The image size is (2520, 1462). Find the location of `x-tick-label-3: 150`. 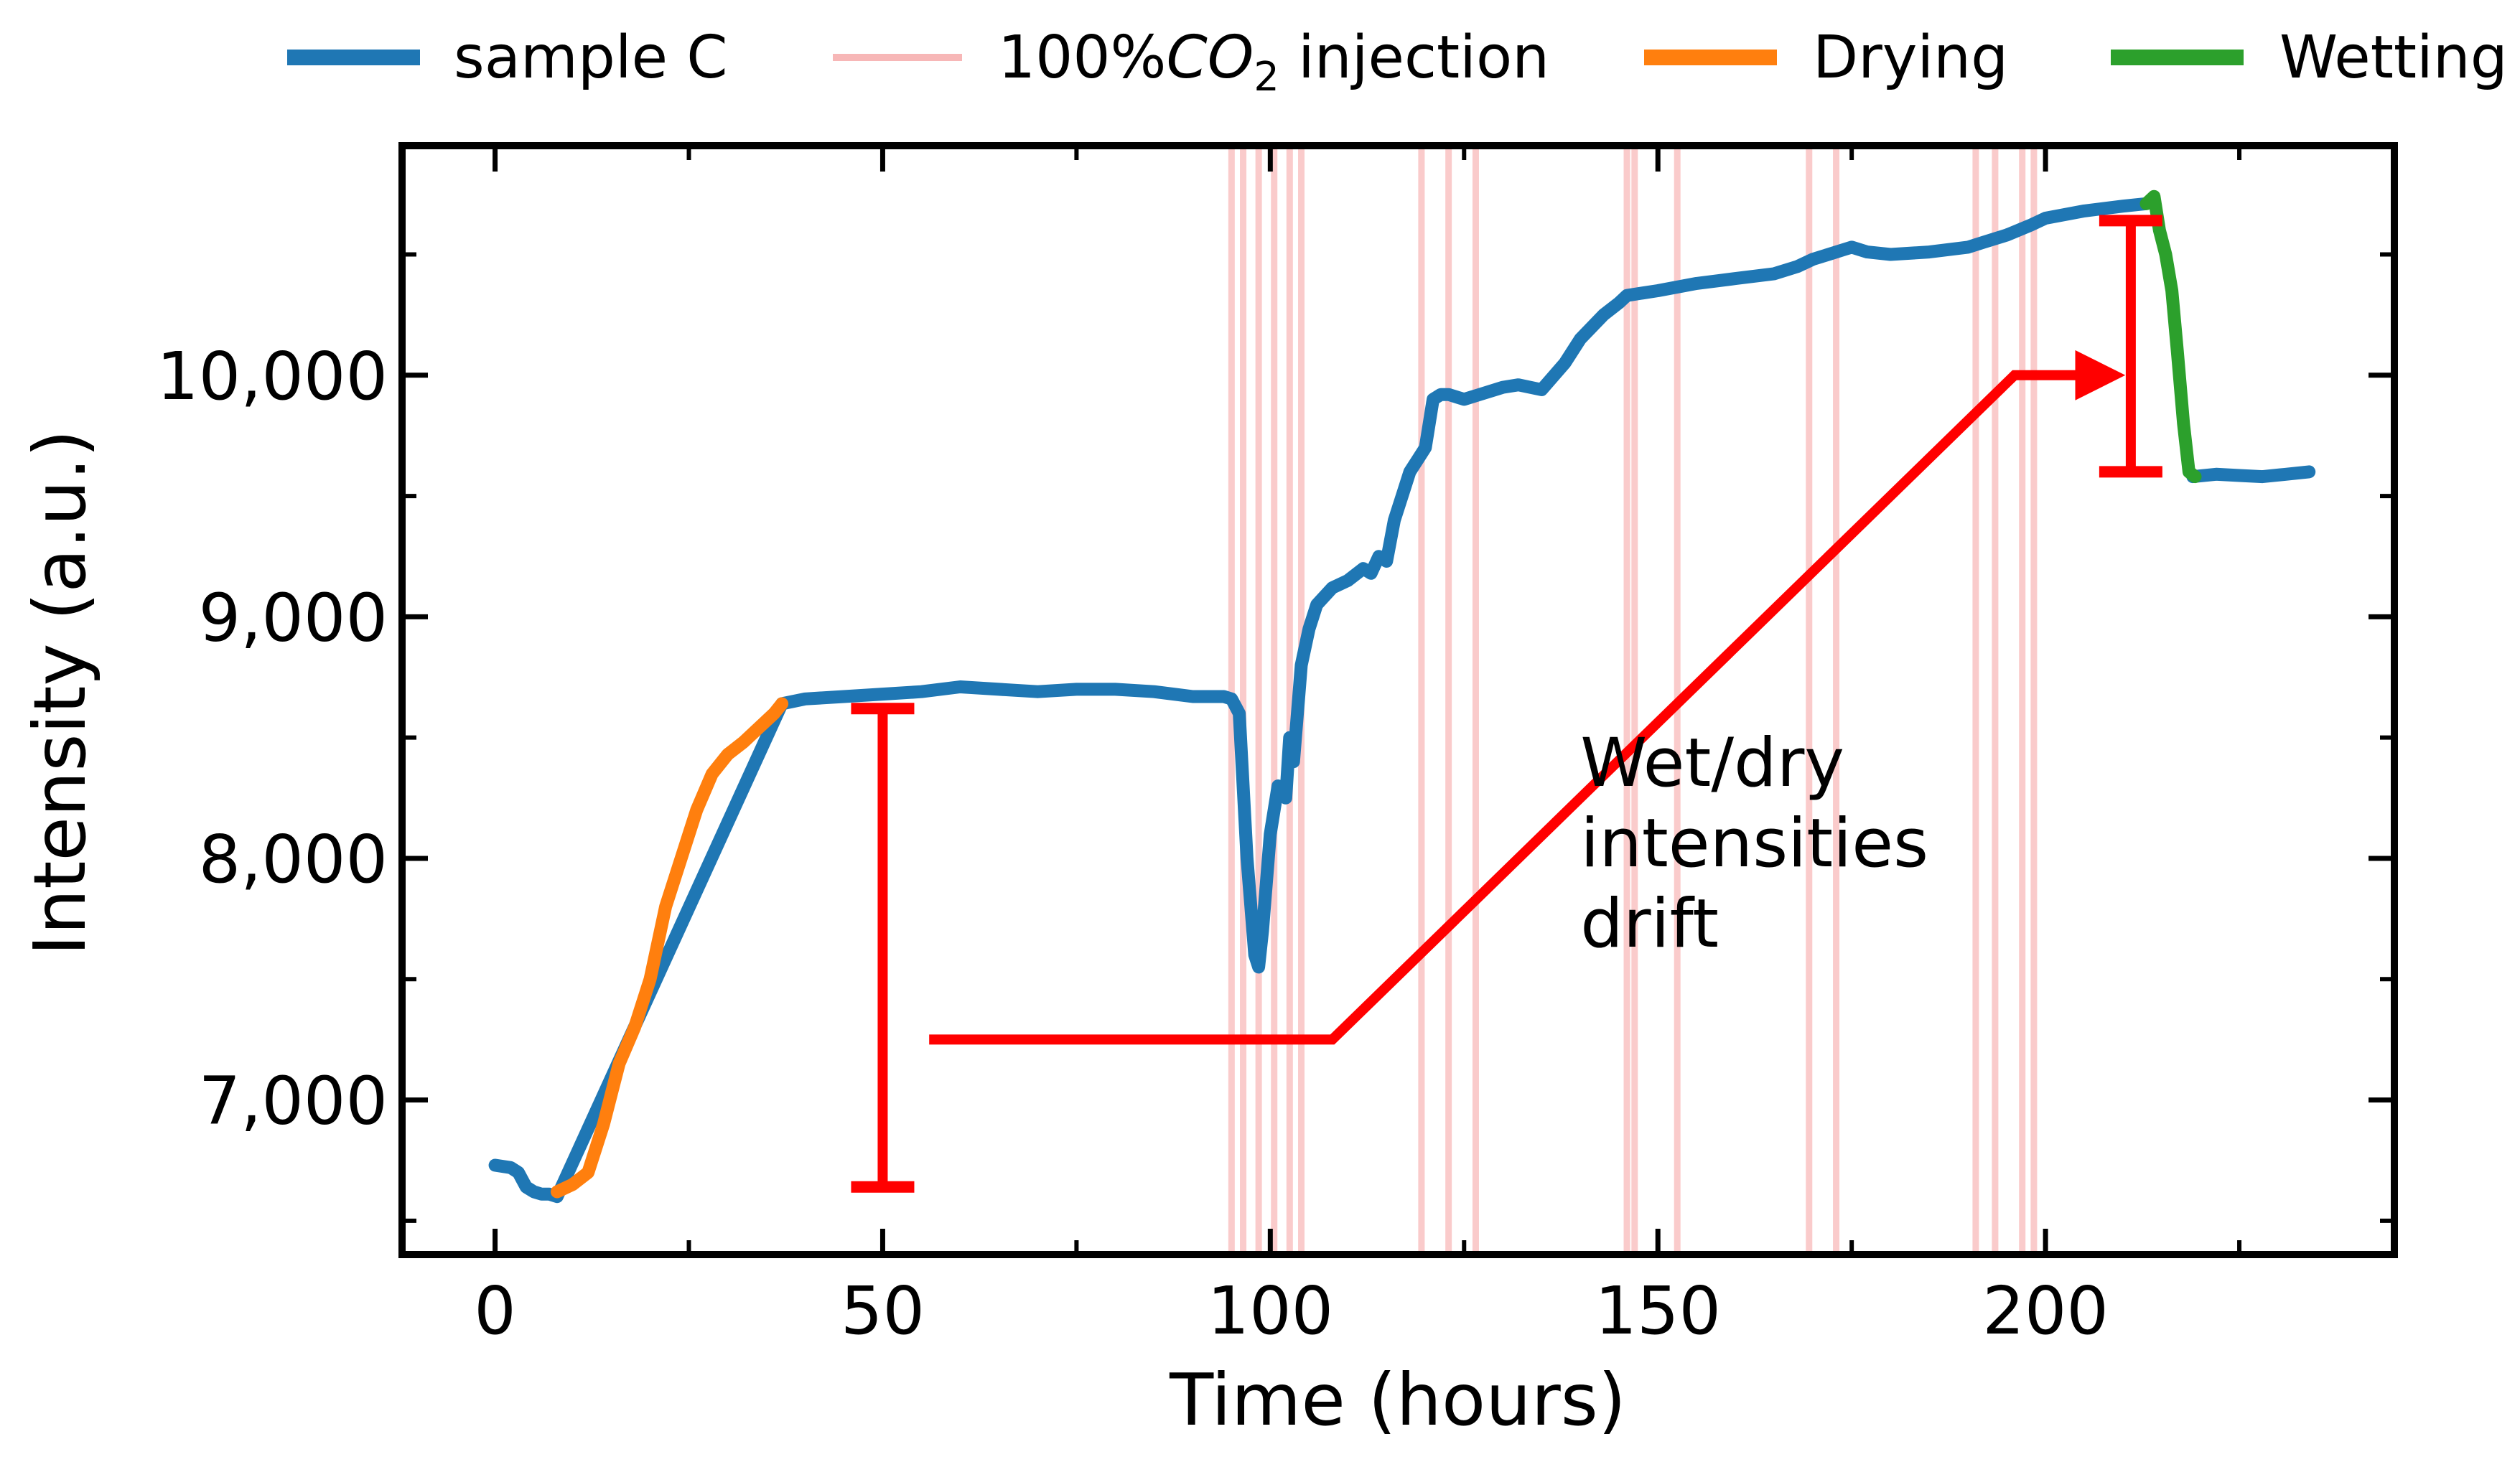

x-tick-label-3: 150 is located at coordinates (1658, 1311).